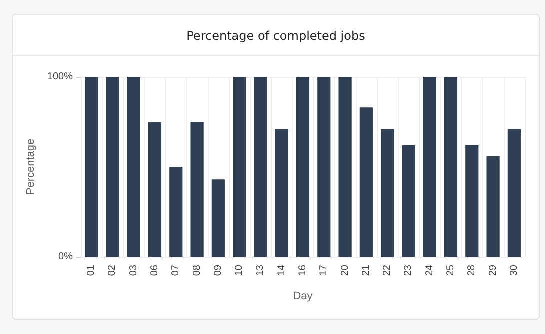  What do you see at coordinates (408, 270) in the screenshot?
I see `x-tick-label: 23` at bounding box center [408, 270].